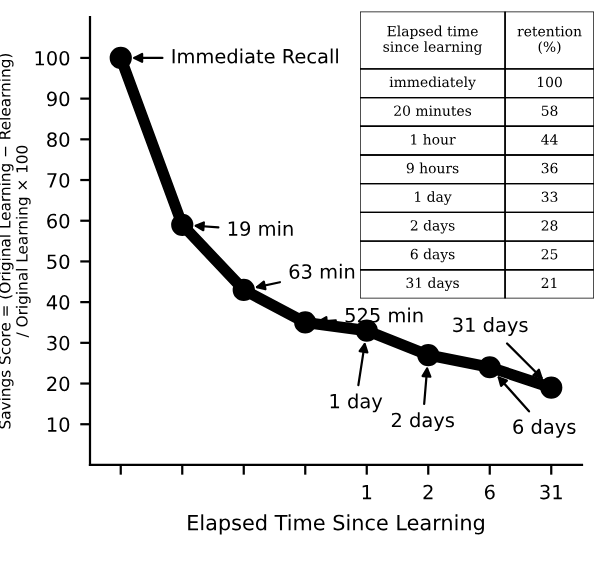 The height and width of the screenshot is (574, 600). Describe the element at coordinates (490, 326) in the screenshot. I see `annotation: 31 days` at that location.